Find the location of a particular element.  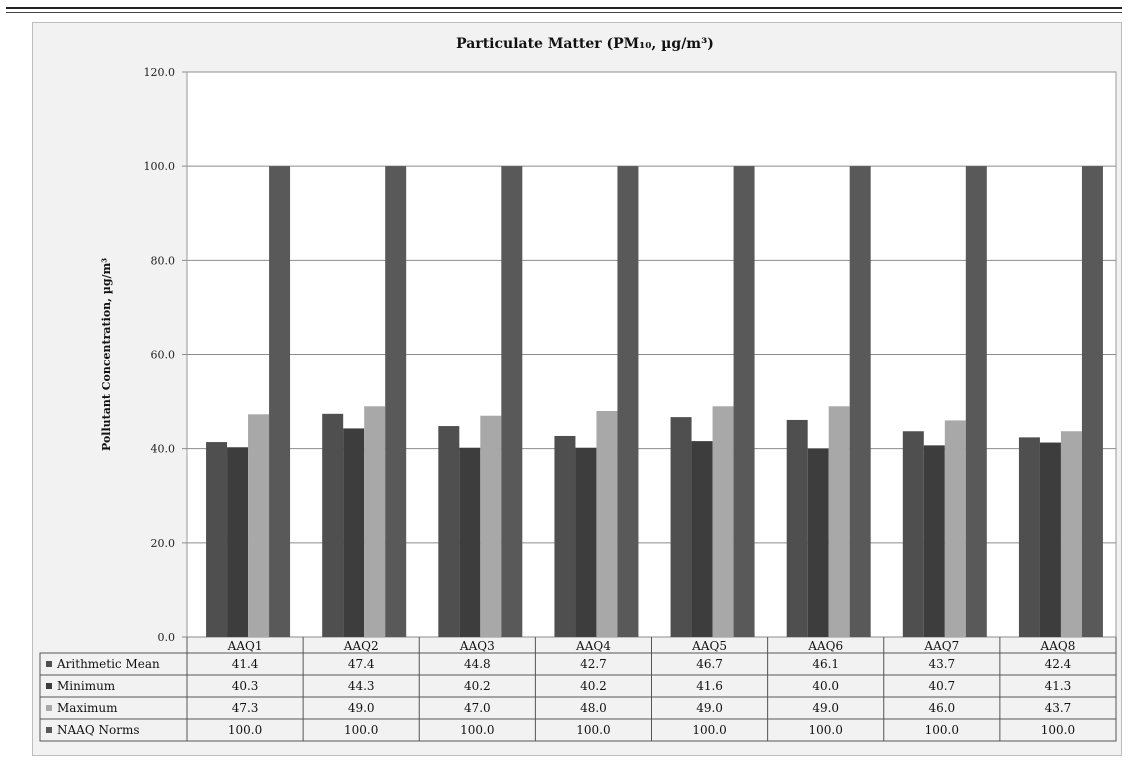

data-label: 41.3 is located at coordinates (1058, 686).